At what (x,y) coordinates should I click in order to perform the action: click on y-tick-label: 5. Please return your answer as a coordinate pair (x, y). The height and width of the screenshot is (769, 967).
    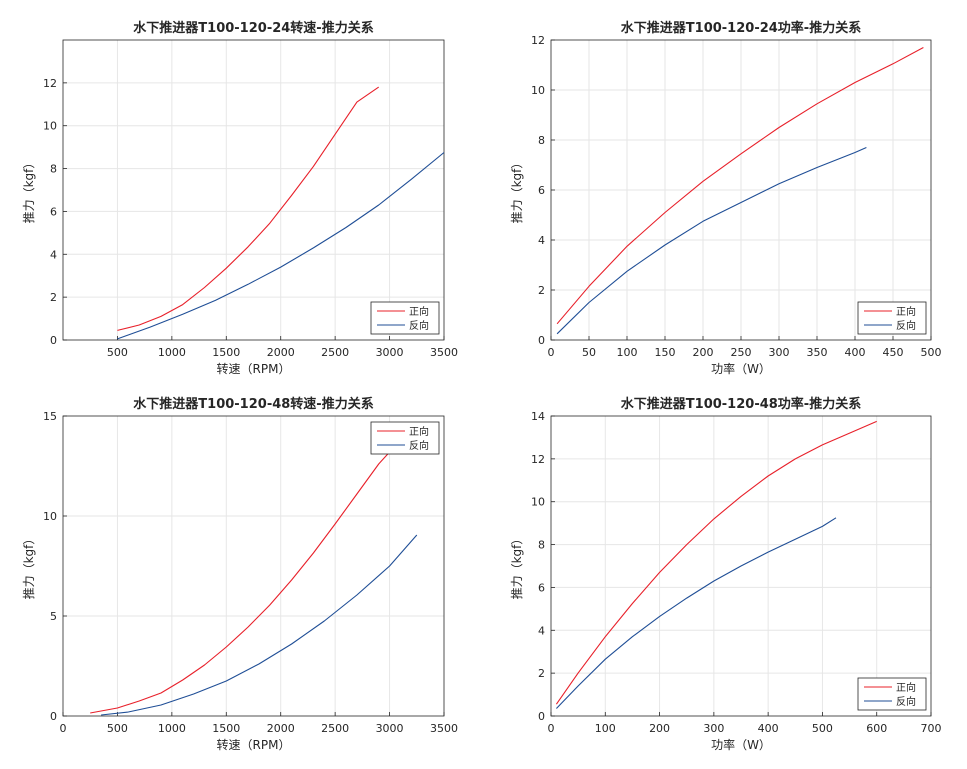
    Looking at the image, I should click on (53, 616).